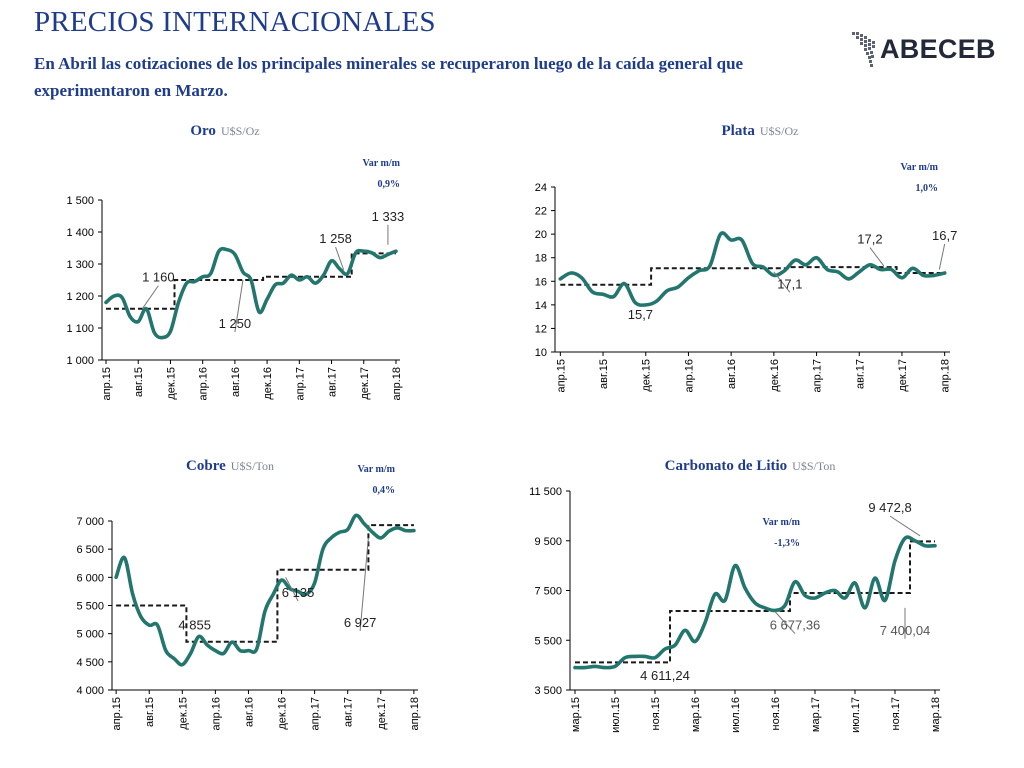 This screenshot has width=1024, height=768. What do you see at coordinates (927, 188) in the screenshot?
I see `var-value: 1,0%` at bounding box center [927, 188].